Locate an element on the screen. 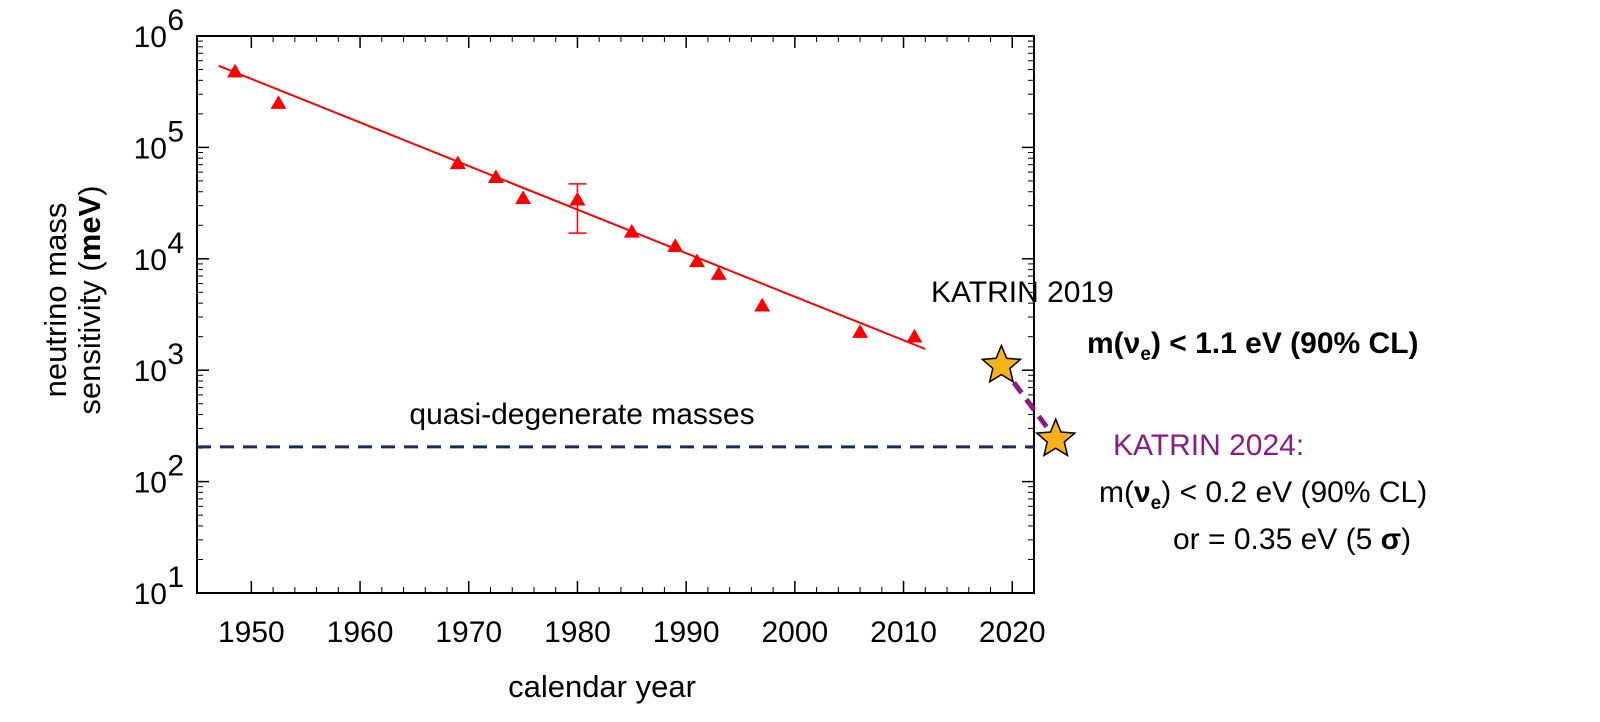  y-tick-exponent: 1 is located at coordinates (175, 577).